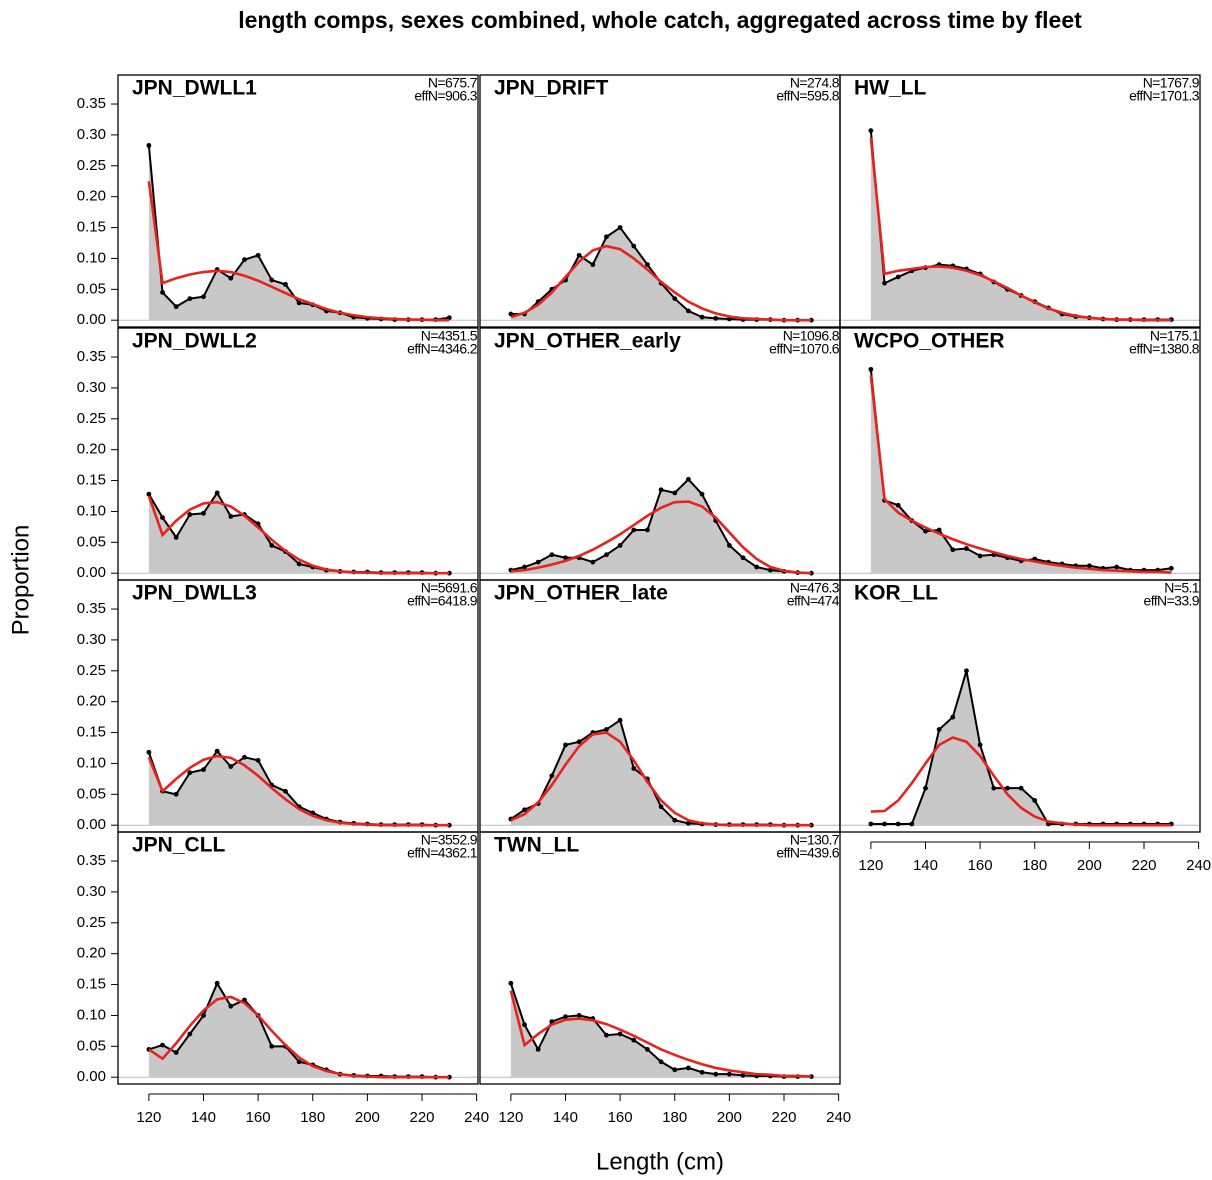 This screenshot has height=1180, width=1212. I want to click on annotation: N=5691.6, so click(449, 588).